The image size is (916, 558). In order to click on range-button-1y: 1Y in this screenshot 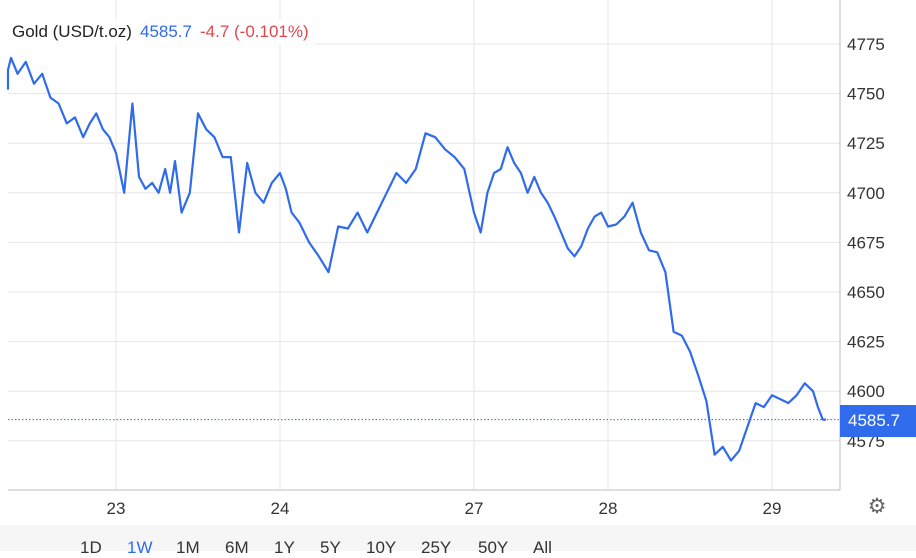, I will do `click(284, 547)`.